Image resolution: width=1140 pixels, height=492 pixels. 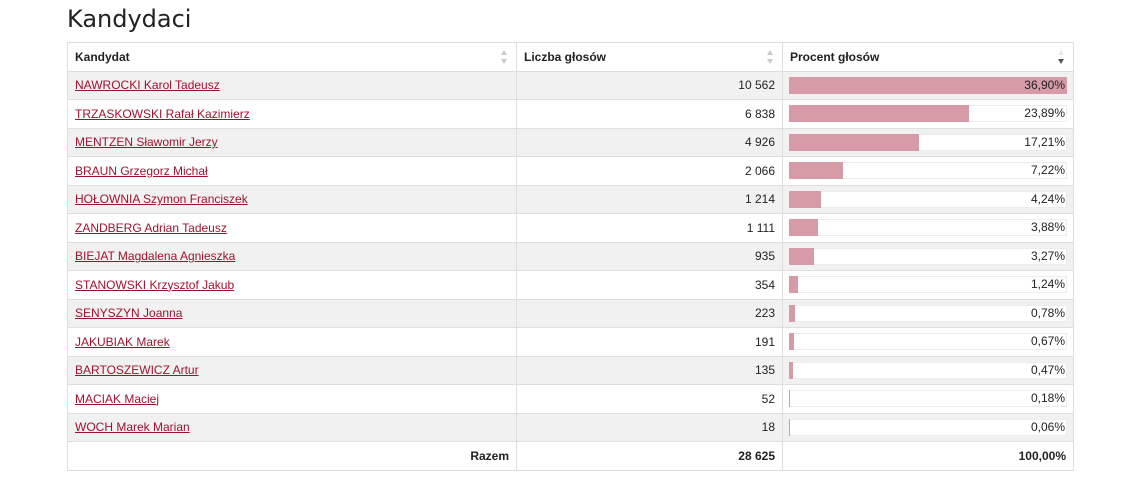 What do you see at coordinates (649, 313) in the screenshot?
I see `votes-cell: 223` at bounding box center [649, 313].